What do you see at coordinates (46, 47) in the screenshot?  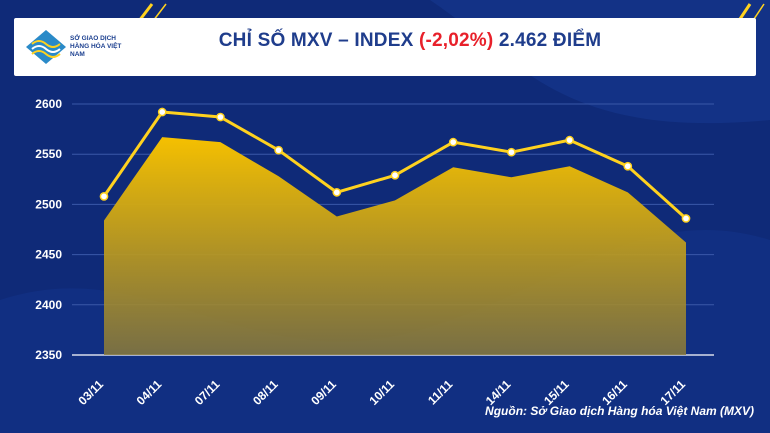 I see `logo-icon` at bounding box center [46, 47].